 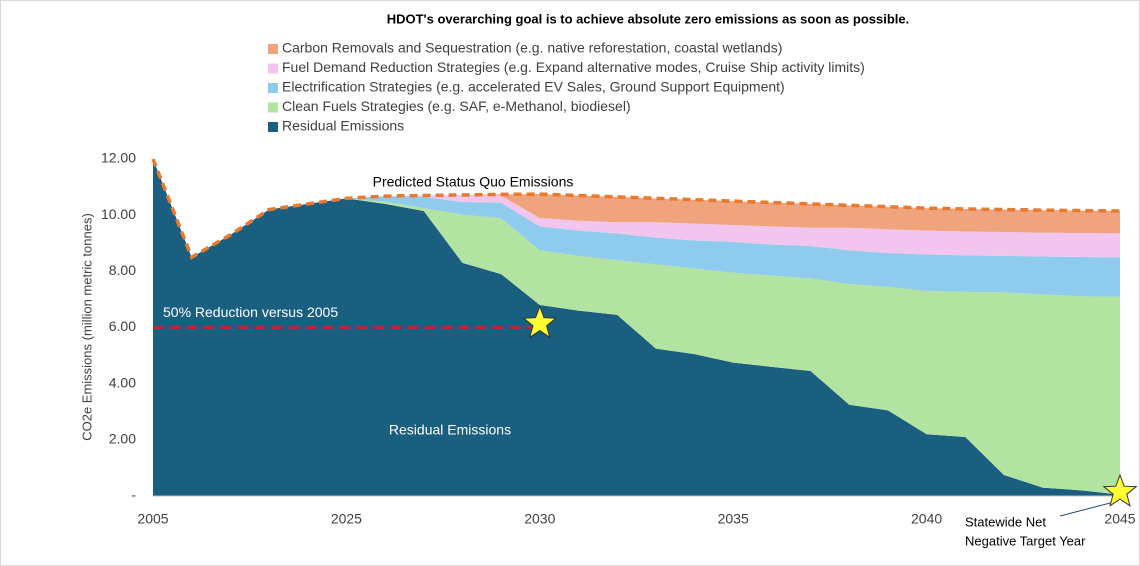 What do you see at coordinates (473, 182) in the screenshot?
I see `status-quo-label: Predicted Status Quo Emissions` at bounding box center [473, 182].